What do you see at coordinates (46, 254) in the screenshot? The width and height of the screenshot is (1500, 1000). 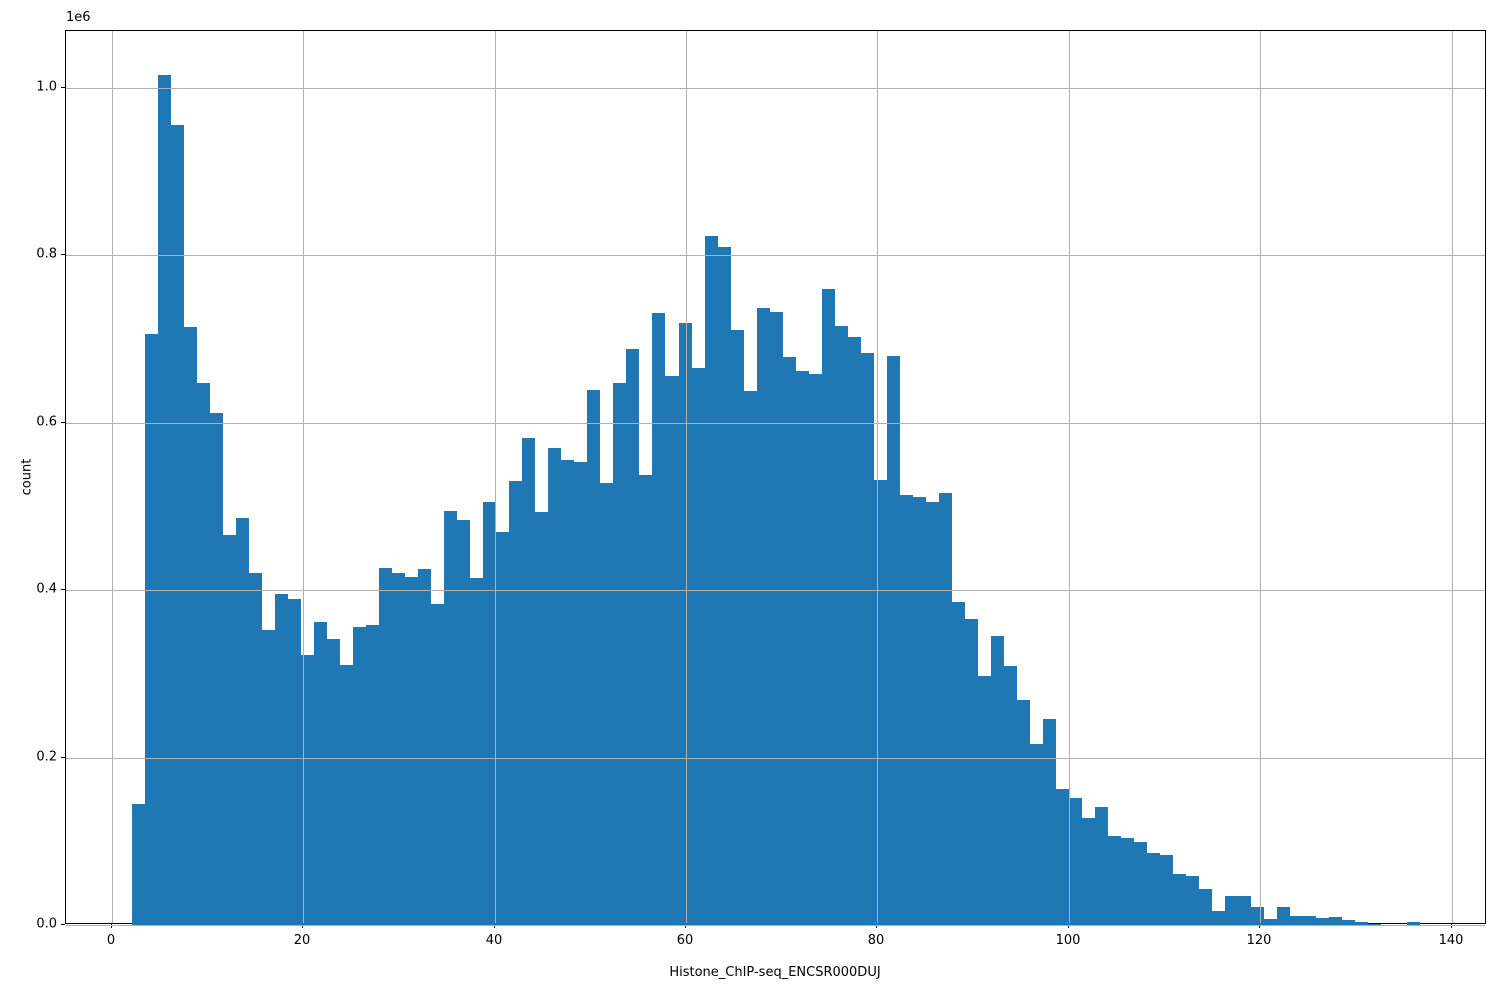 I see `y-tick-label: 0.8` at bounding box center [46, 254].